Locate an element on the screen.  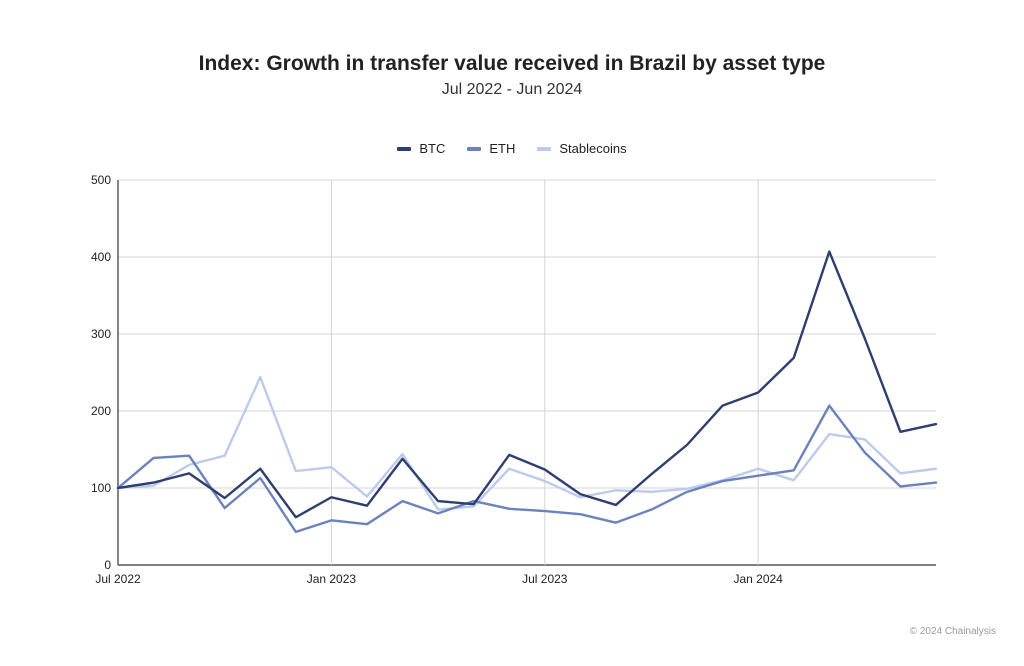
x-tick-label-jul-2022: Jul 2022 is located at coordinates (118, 579).